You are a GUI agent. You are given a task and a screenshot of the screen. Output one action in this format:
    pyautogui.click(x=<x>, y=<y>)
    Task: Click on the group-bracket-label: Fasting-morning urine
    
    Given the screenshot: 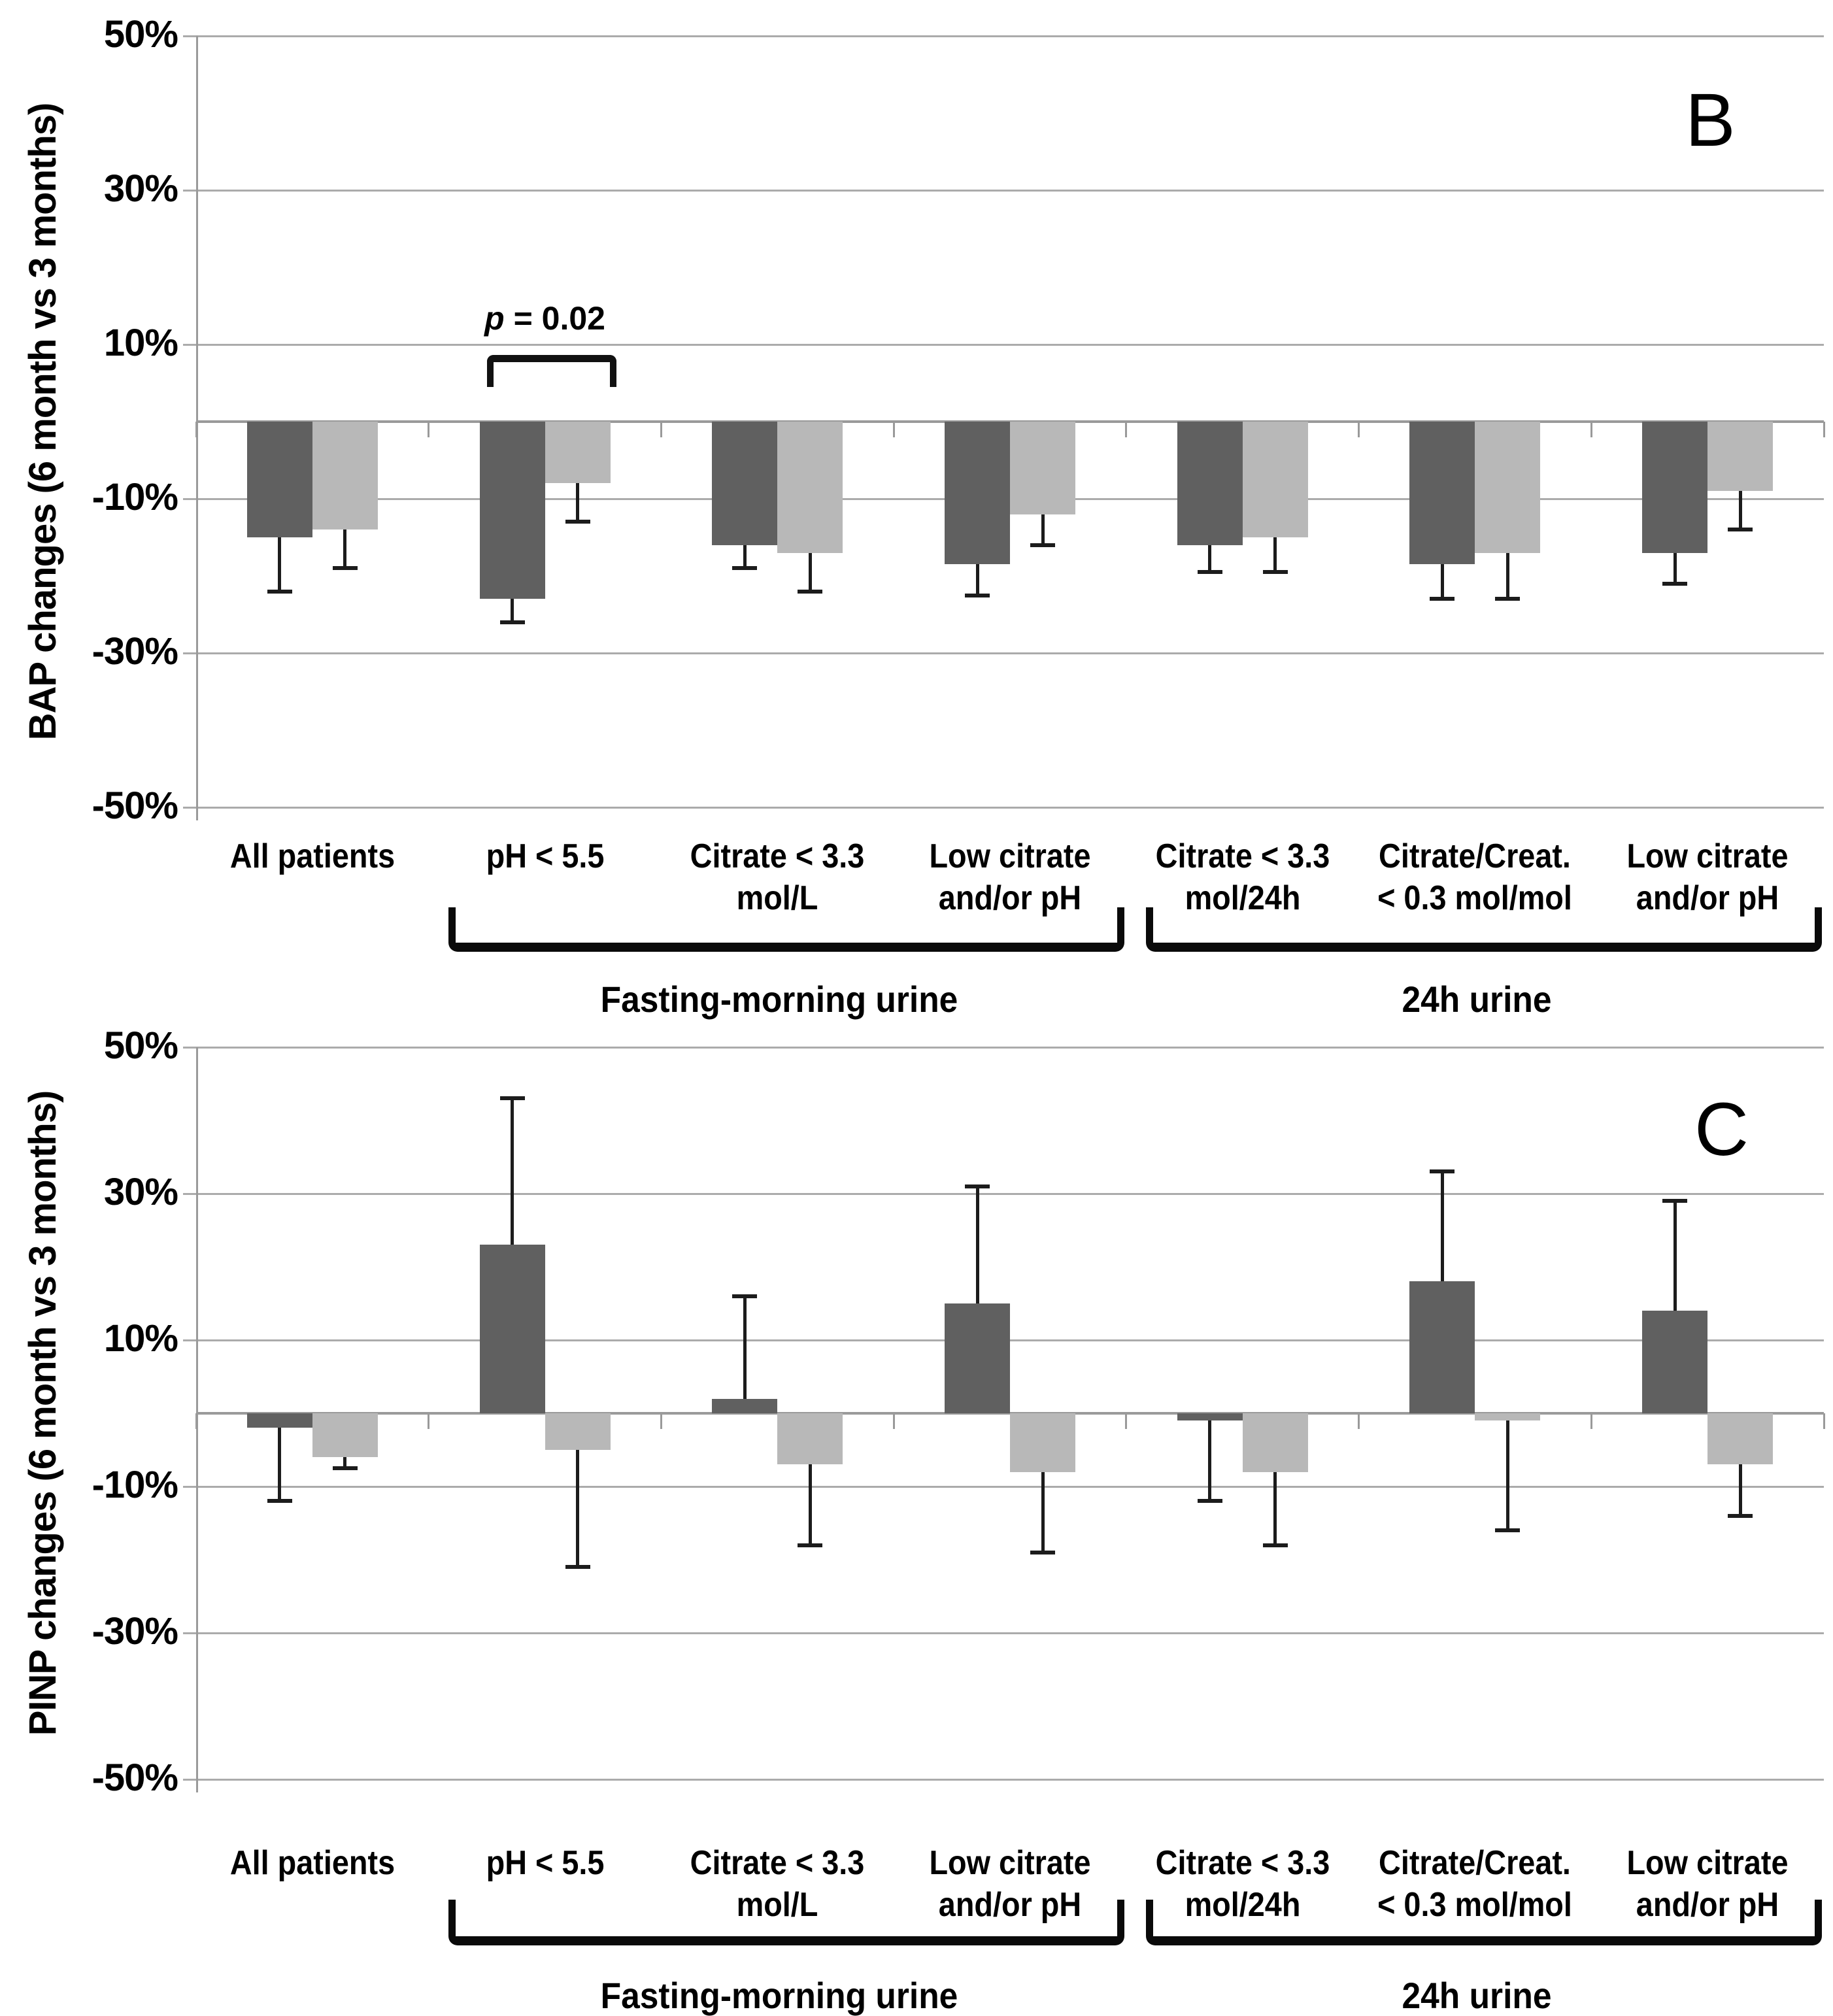 What is the action you would take?
    pyautogui.click(x=779, y=999)
    